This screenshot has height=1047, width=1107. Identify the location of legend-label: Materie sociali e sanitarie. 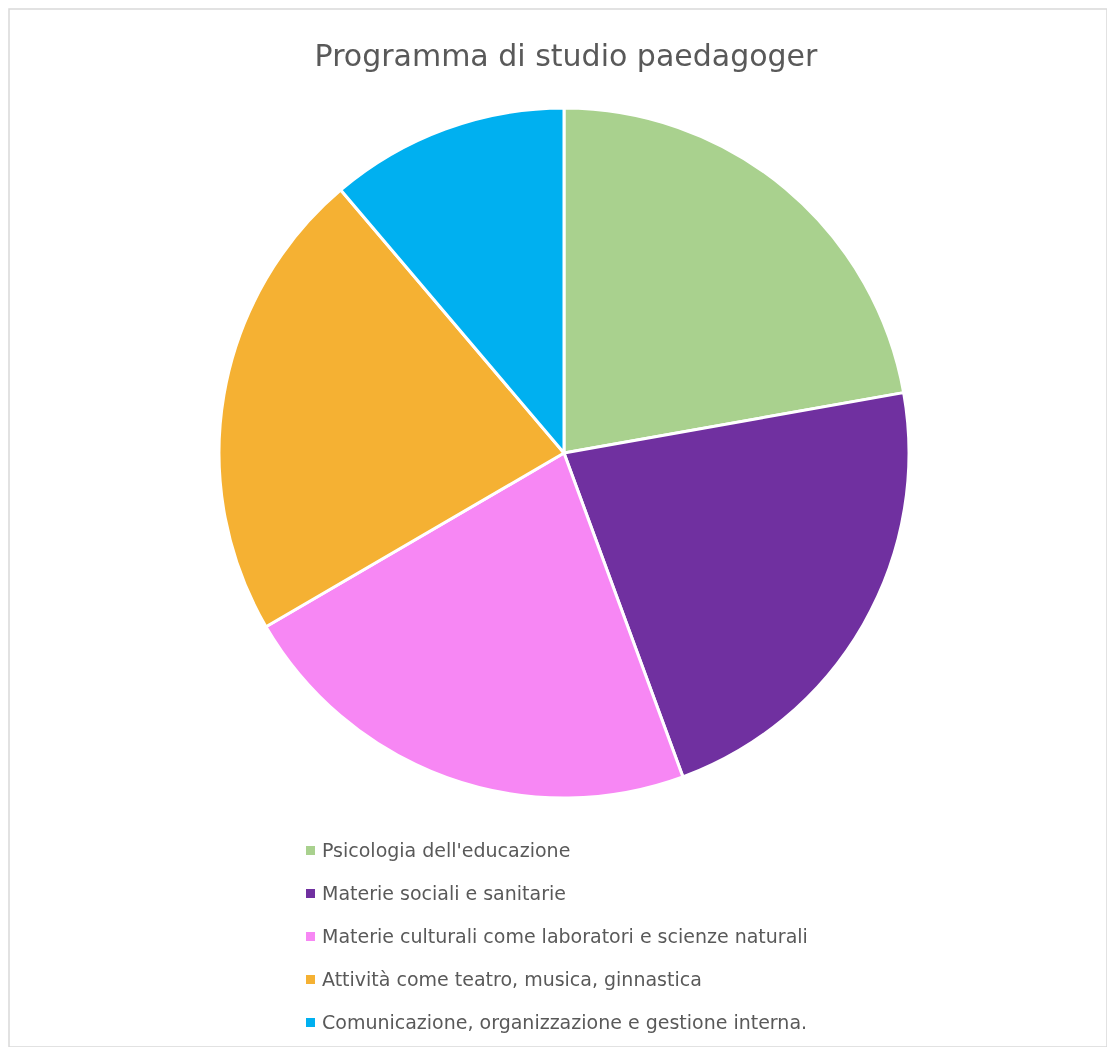
(444, 892).